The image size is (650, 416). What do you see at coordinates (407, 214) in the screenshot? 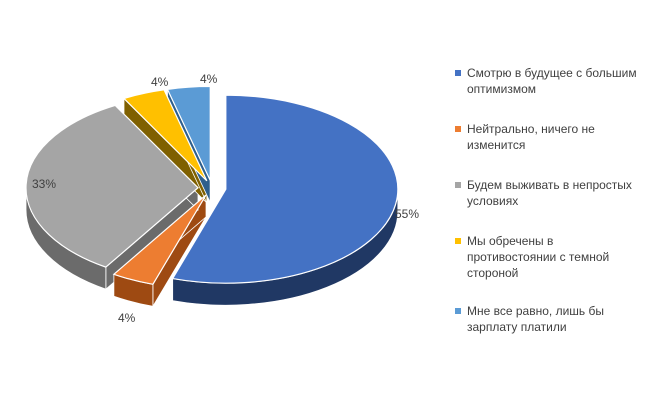
I see `data-label: 55%` at bounding box center [407, 214].